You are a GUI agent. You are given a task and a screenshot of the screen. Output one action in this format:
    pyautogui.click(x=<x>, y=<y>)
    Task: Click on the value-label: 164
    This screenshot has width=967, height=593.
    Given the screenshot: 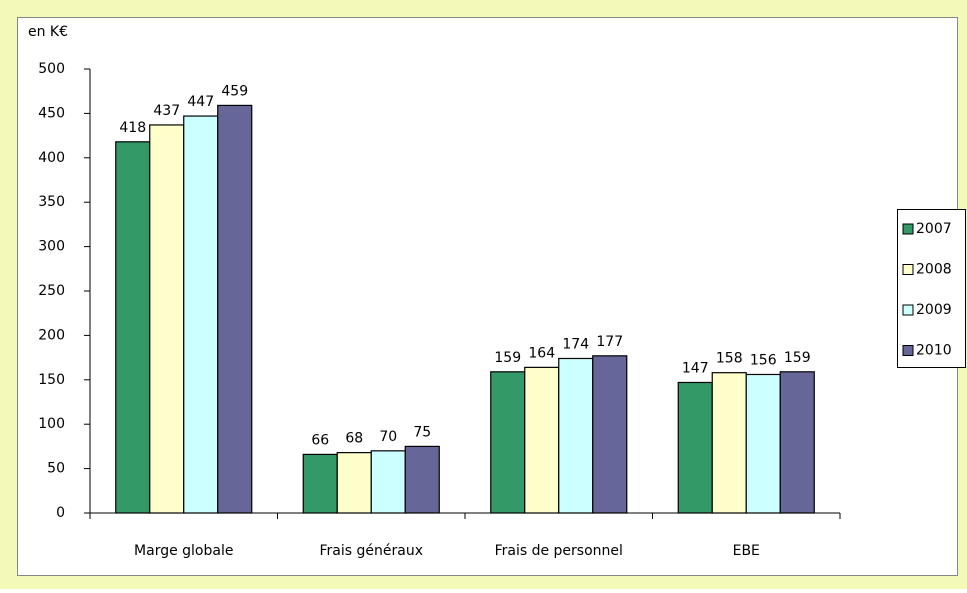 What is the action you would take?
    pyautogui.click(x=541, y=353)
    